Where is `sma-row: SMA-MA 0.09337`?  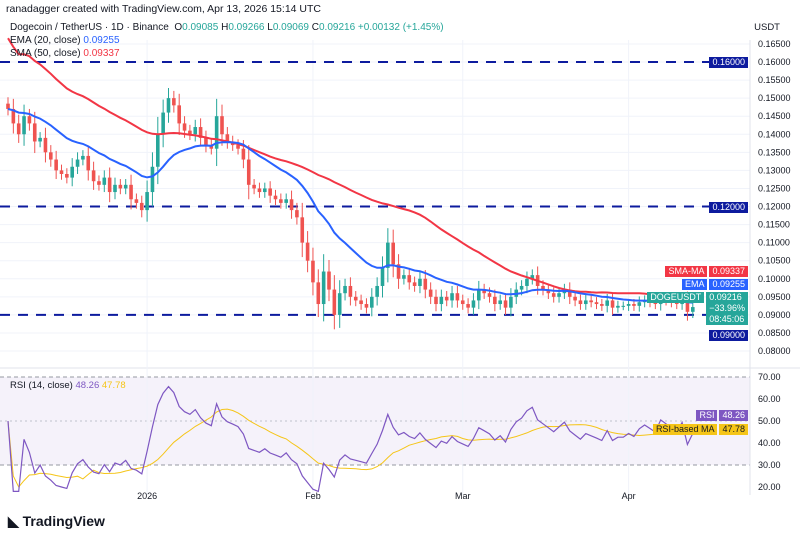
sma-row: SMA-MA 0.09337 is located at coordinates (706, 271).